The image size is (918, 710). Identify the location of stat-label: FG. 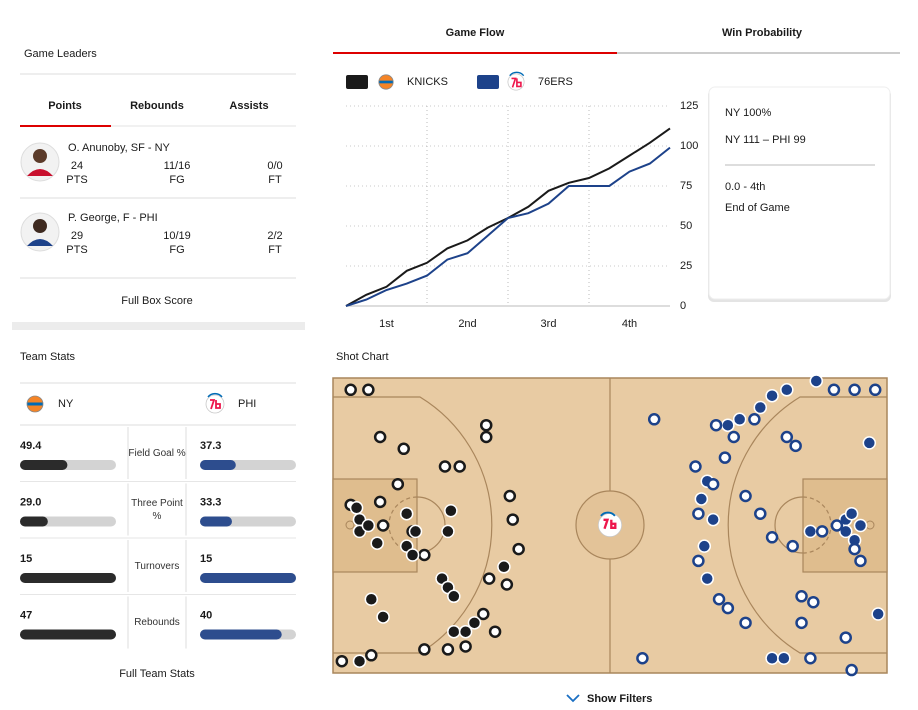
(176, 250).